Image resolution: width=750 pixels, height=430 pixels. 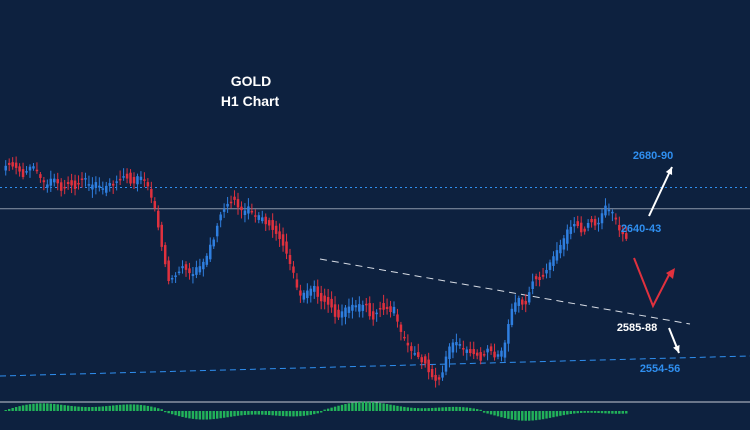 What do you see at coordinates (637, 328) in the screenshot?
I see `level-label: 2585-88` at bounding box center [637, 328].